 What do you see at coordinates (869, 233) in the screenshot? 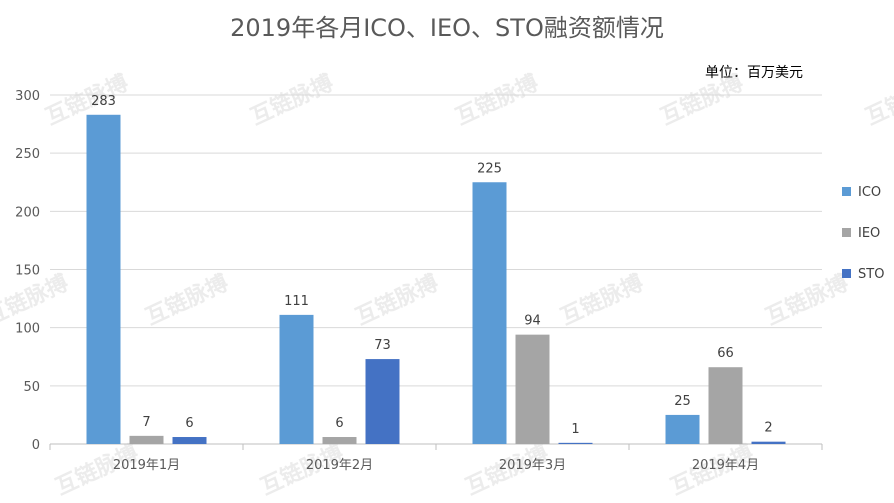
I see `legend-label-ieo: IEO` at bounding box center [869, 233].